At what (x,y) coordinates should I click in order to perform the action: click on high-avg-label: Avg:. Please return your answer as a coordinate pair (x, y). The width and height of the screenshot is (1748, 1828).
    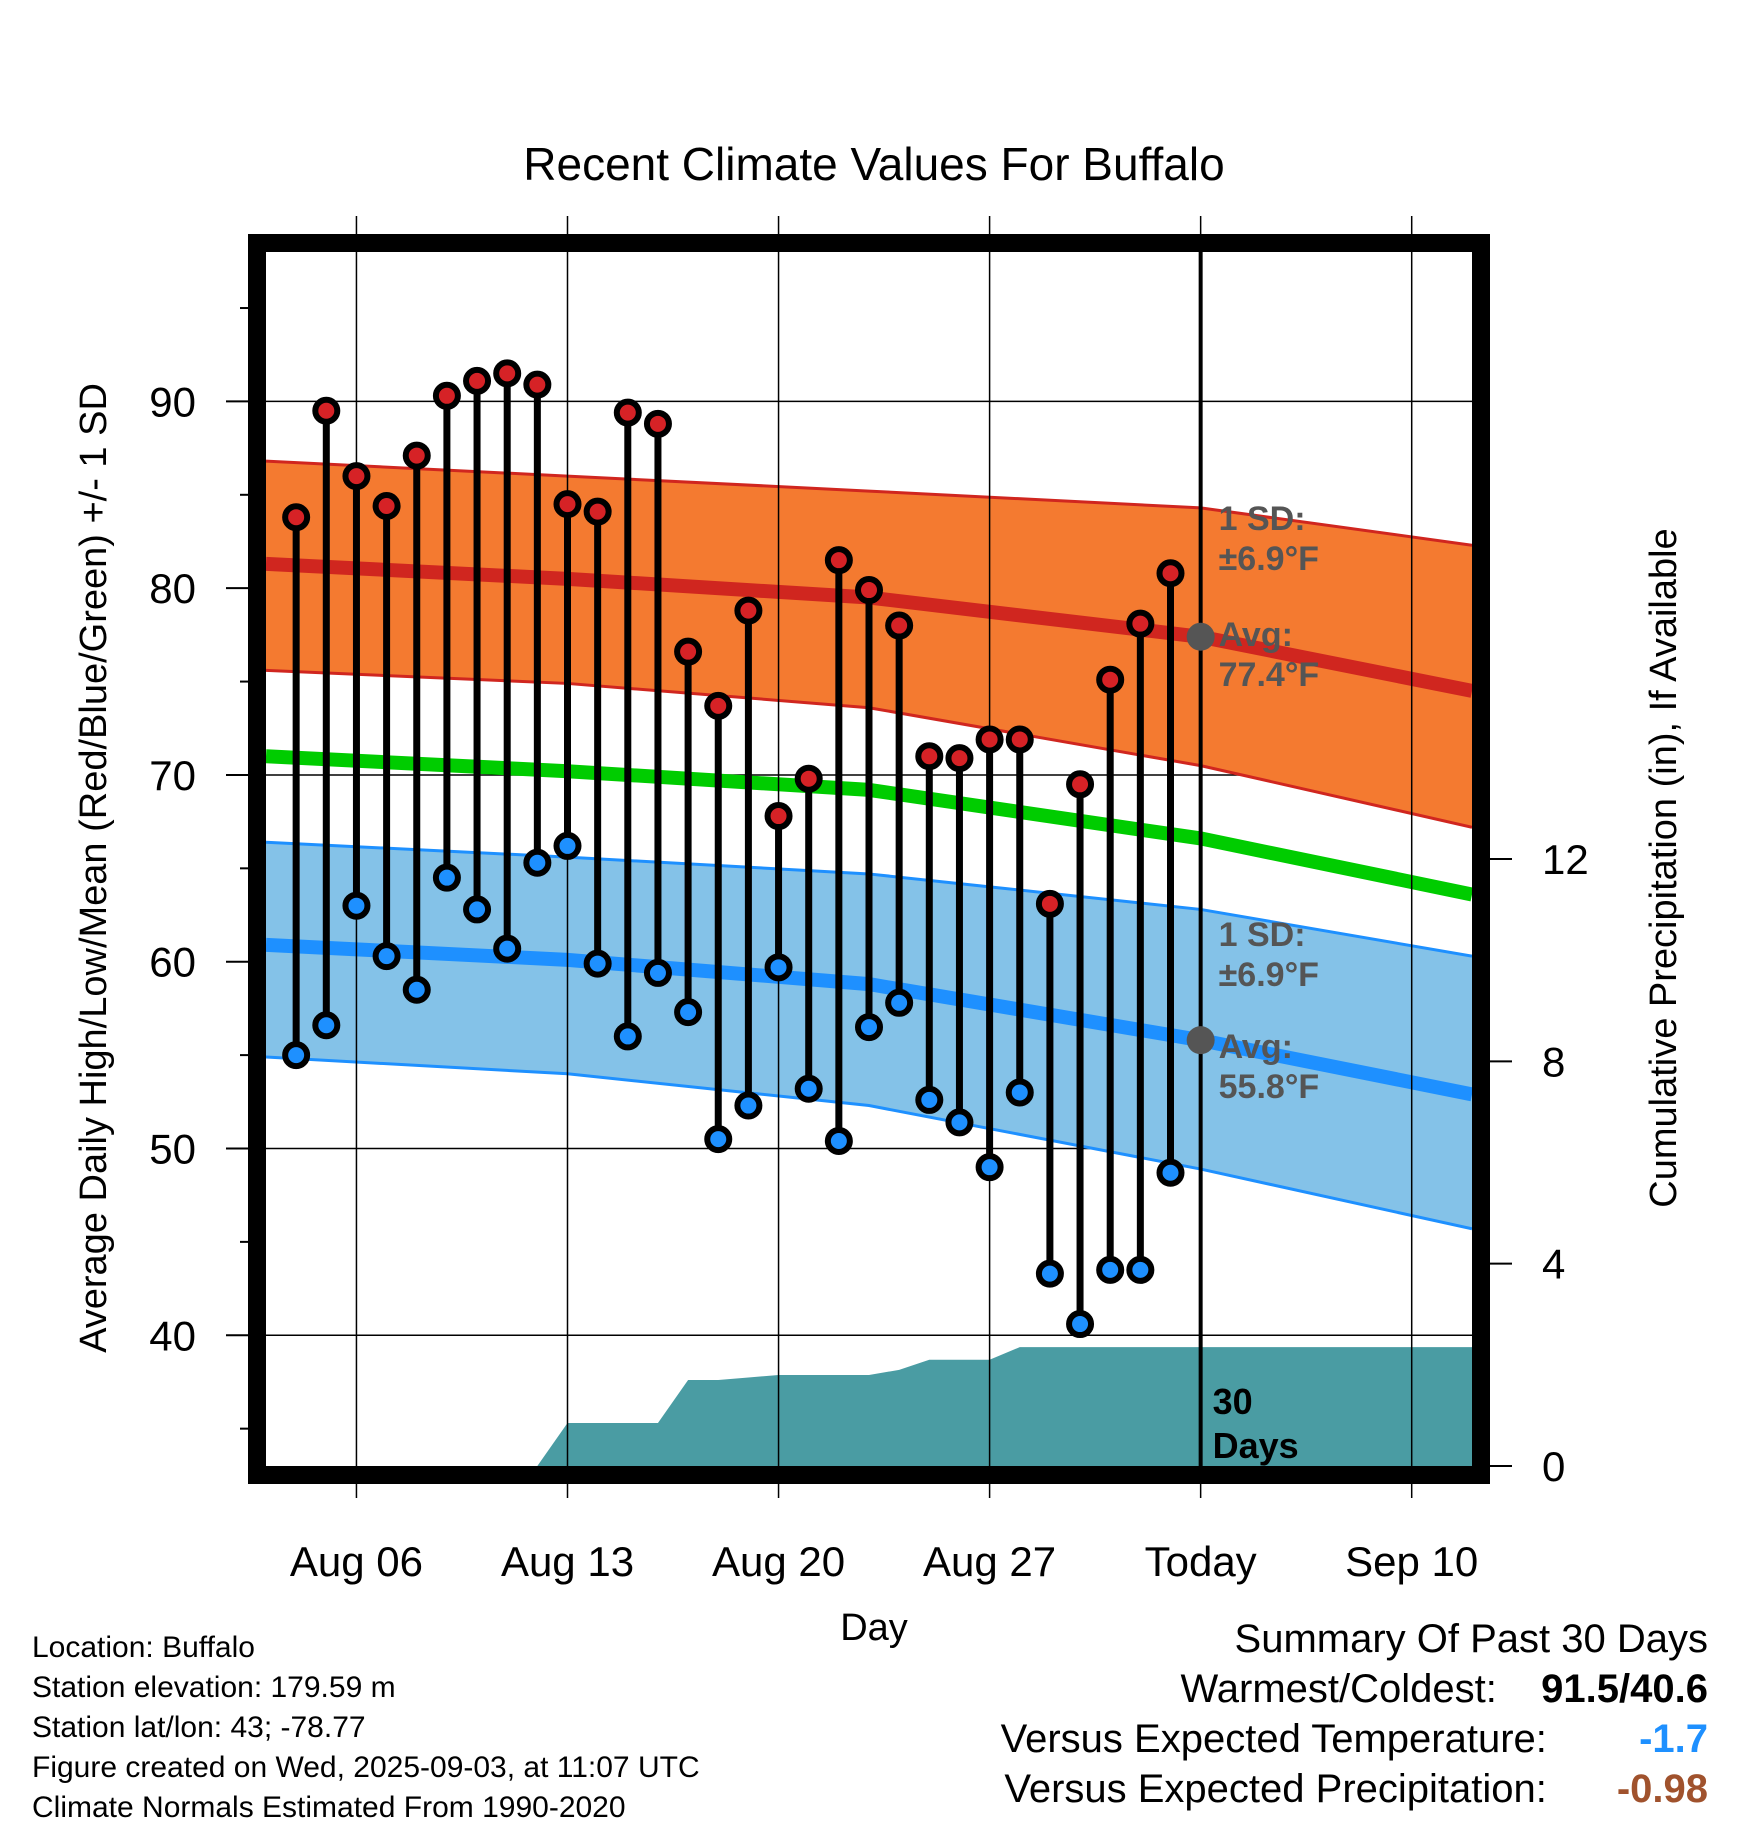
    Looking at the image, I should click on (1256, 635).